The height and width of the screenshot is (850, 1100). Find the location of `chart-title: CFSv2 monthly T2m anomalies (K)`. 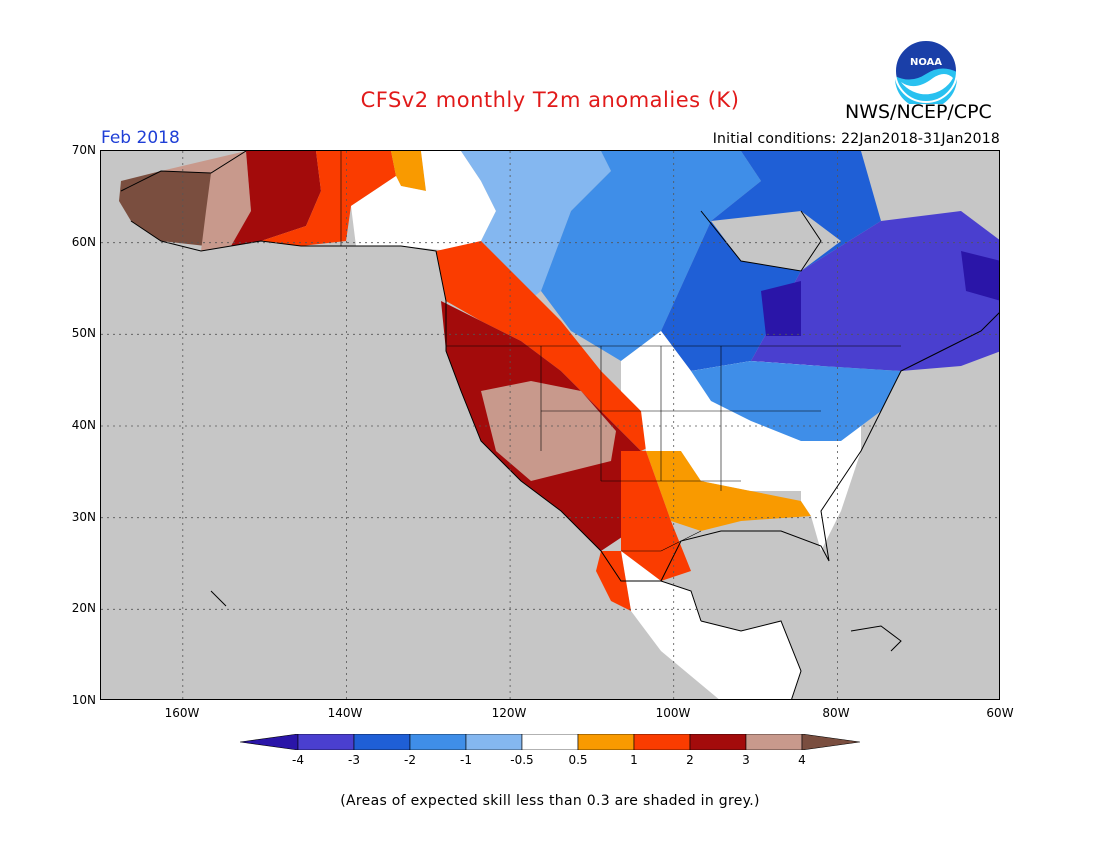

chart-title: CFSv2 monthly T2m anomalies (K) is located at coordinates (550, 100).